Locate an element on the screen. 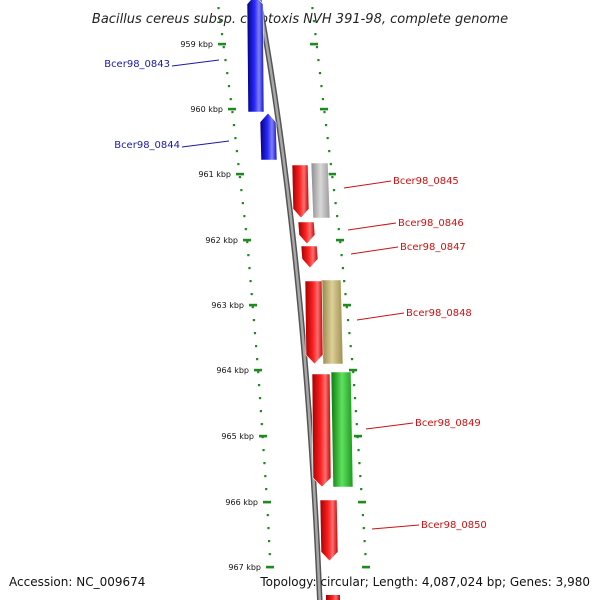 The height and width of the screenshot is (600, 600). tick-label: 967 kbp is located at coordinates (244, 567).